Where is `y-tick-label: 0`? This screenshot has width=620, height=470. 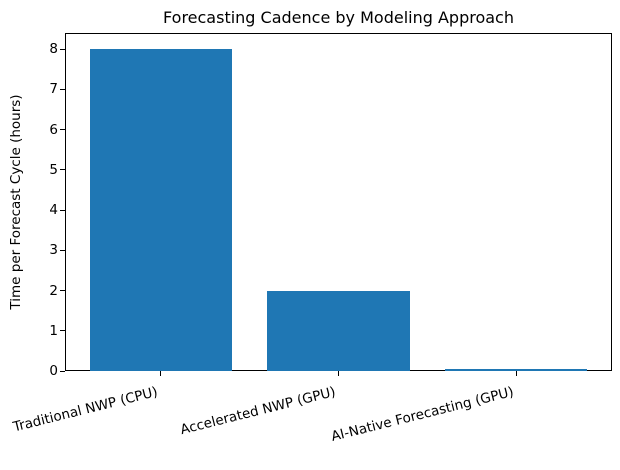 y-tick-label: 0 is located at coordinates (53, 371).